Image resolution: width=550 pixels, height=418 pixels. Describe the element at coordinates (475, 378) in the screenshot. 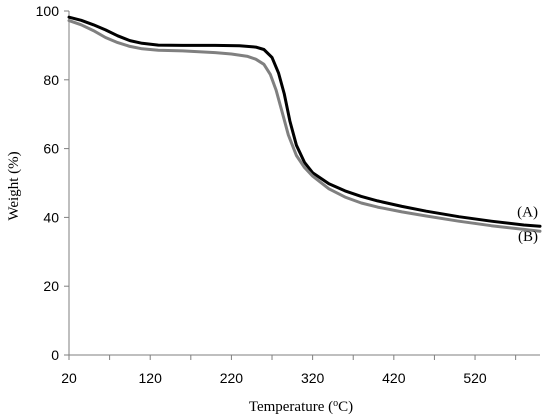

I see `x-tick-label: 520` at that location.